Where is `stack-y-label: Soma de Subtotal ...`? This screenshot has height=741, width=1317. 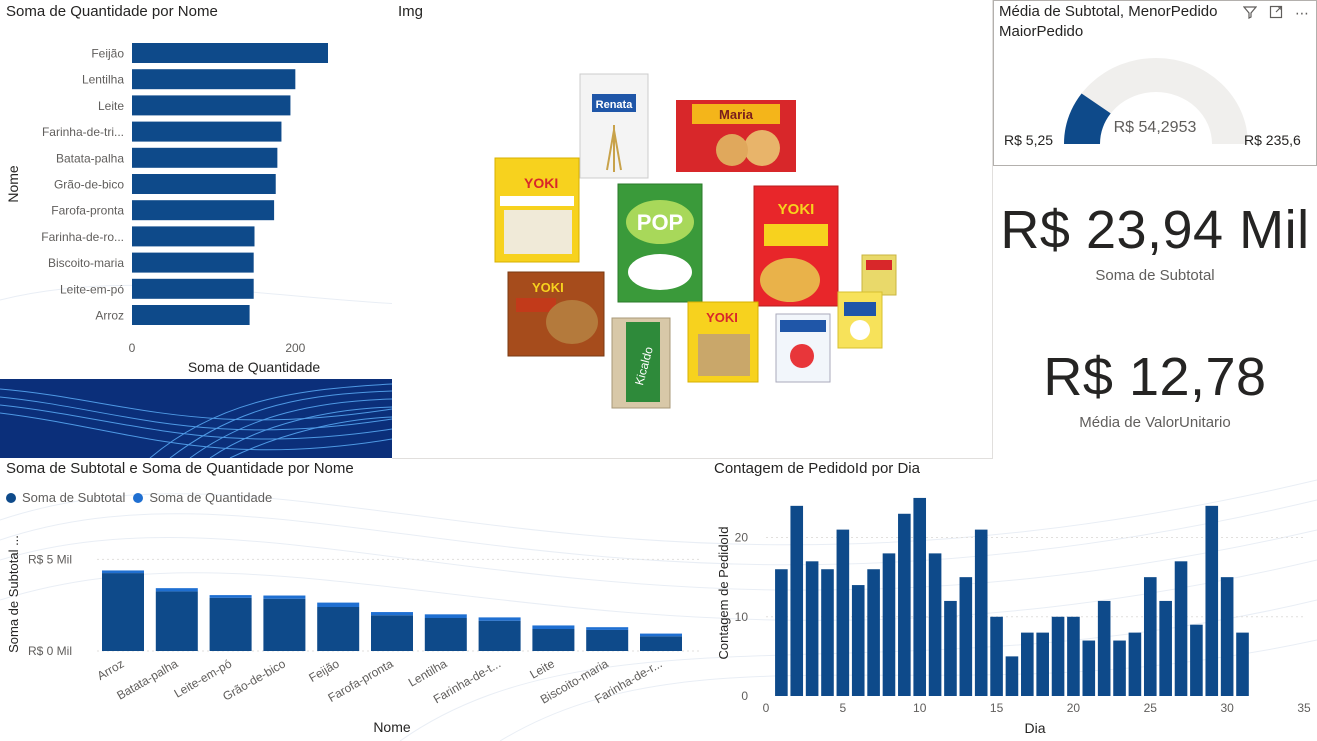
stack-y-label: Soma de Subtotal ... is located at coordinates (13, 594).